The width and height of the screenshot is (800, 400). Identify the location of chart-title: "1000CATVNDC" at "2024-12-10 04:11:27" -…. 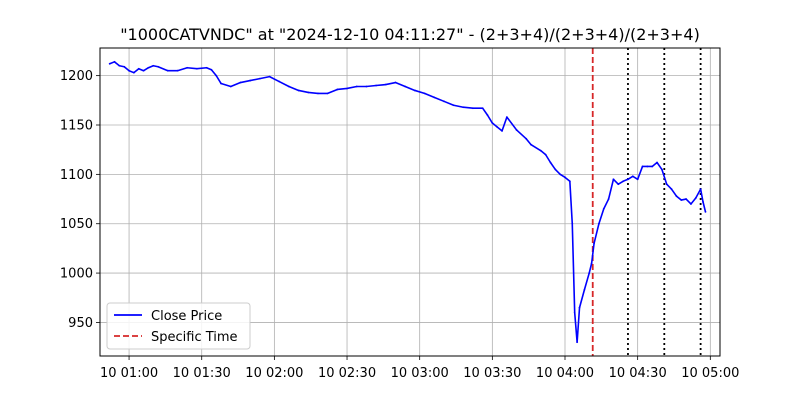
(410, 34).